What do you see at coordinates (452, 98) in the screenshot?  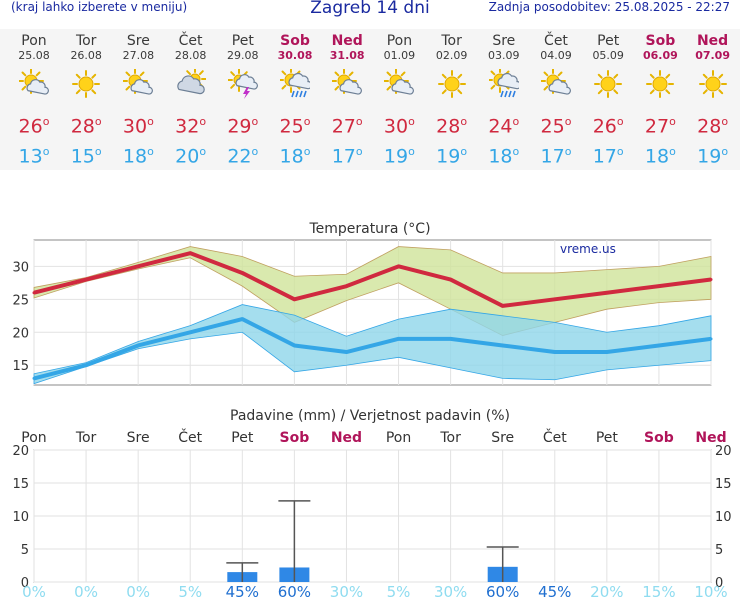 I see `day-column: Tor 02.09 28o 19o` at bounding box center [452, 98].